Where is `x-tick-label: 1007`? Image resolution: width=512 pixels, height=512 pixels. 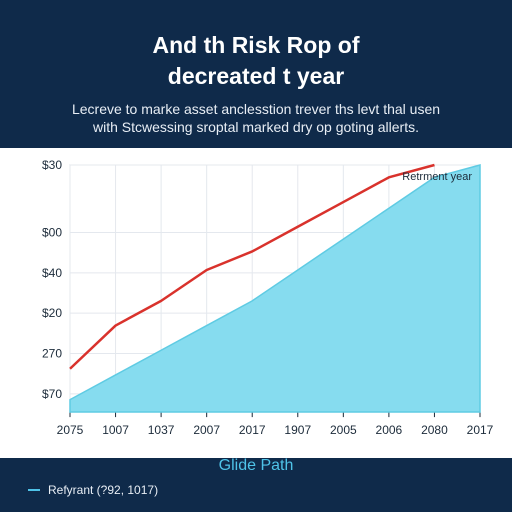
x-tick-label: 1007 is located at coordinates (115, 430).